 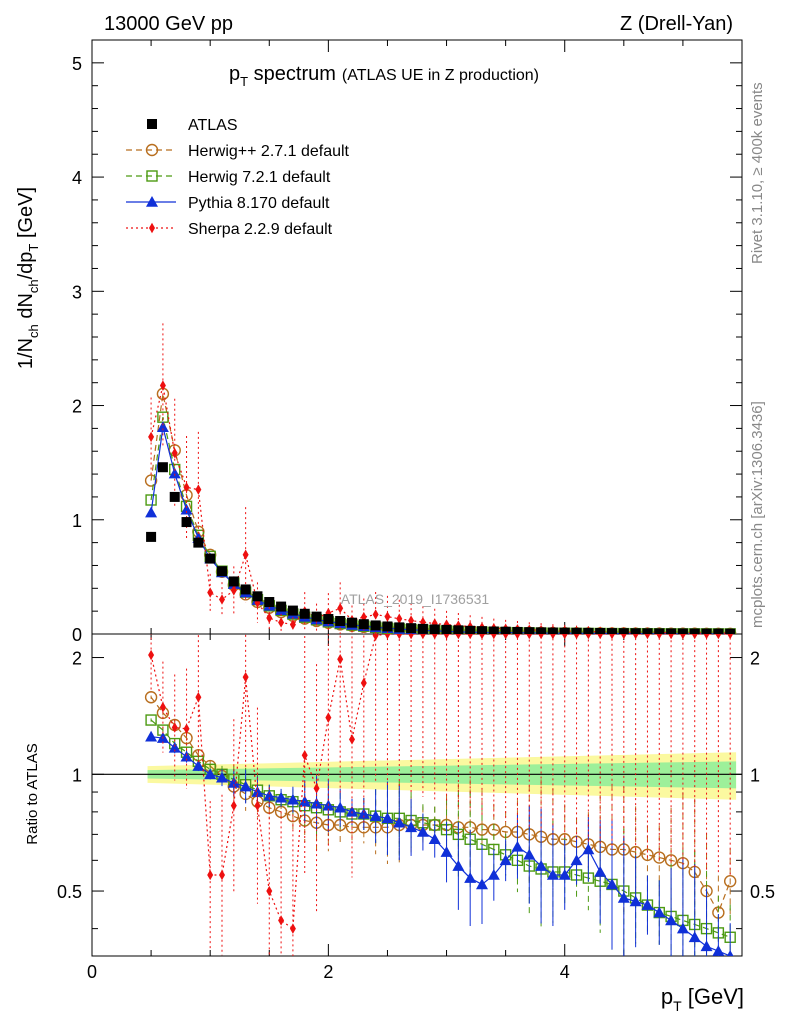 I want to click on header-left: 13000 GeV pp, so click(x=168, y=24).